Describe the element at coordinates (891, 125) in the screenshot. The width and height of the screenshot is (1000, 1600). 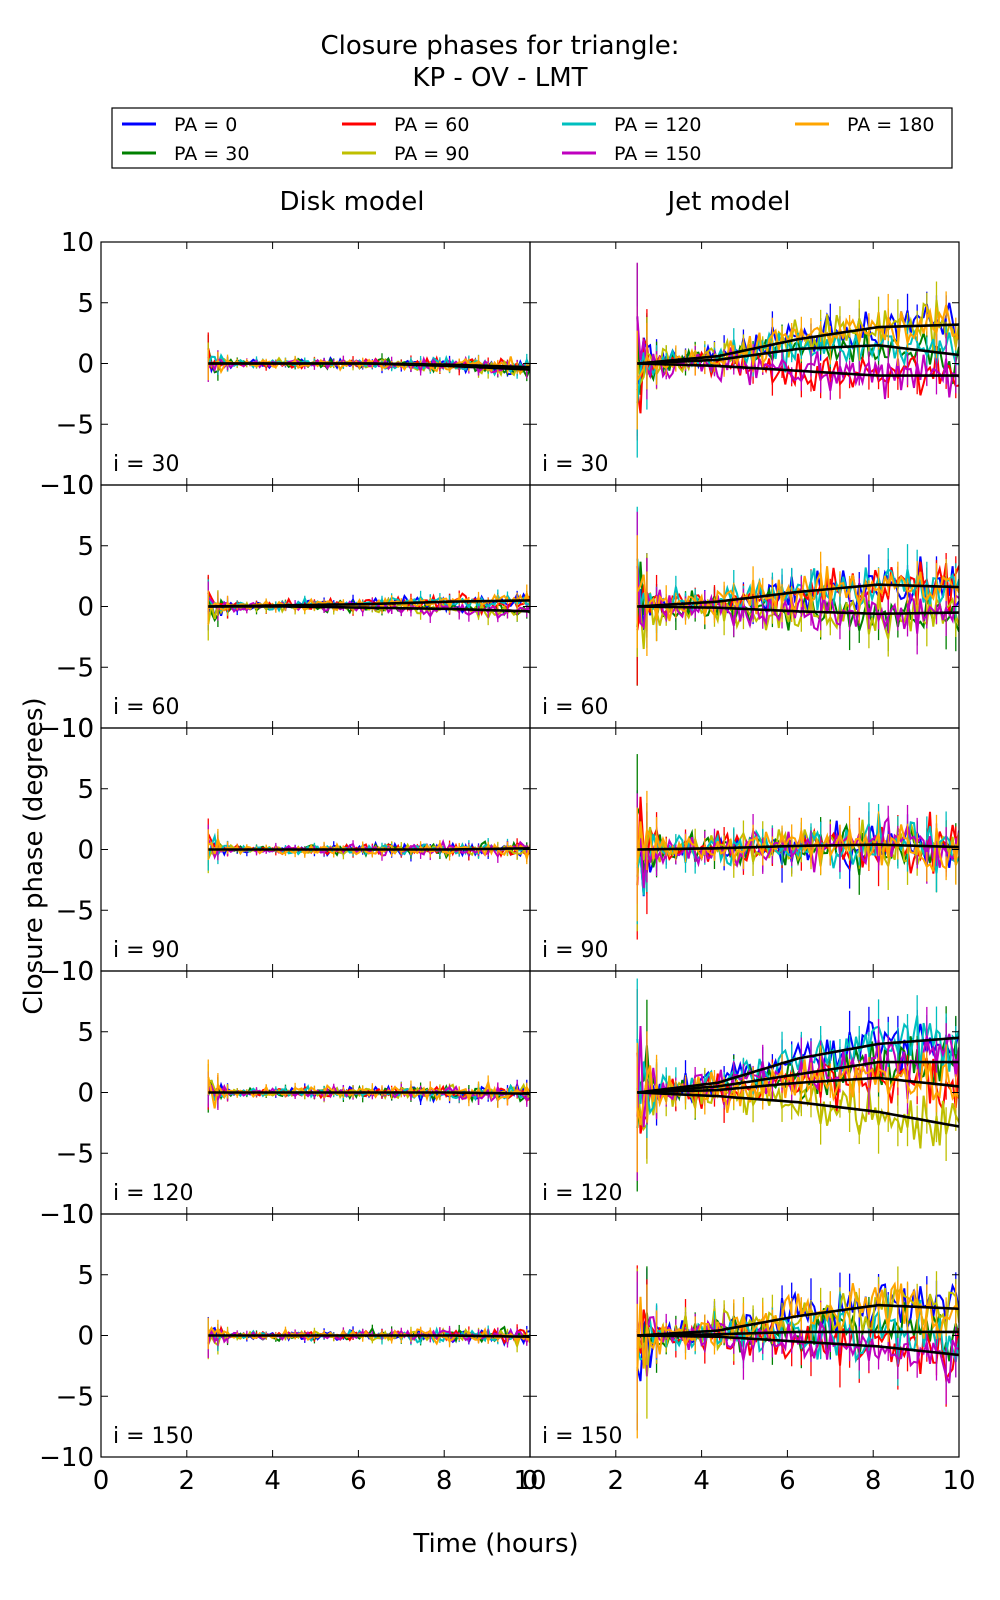
I see `legend-label: PA = 180` at that location.